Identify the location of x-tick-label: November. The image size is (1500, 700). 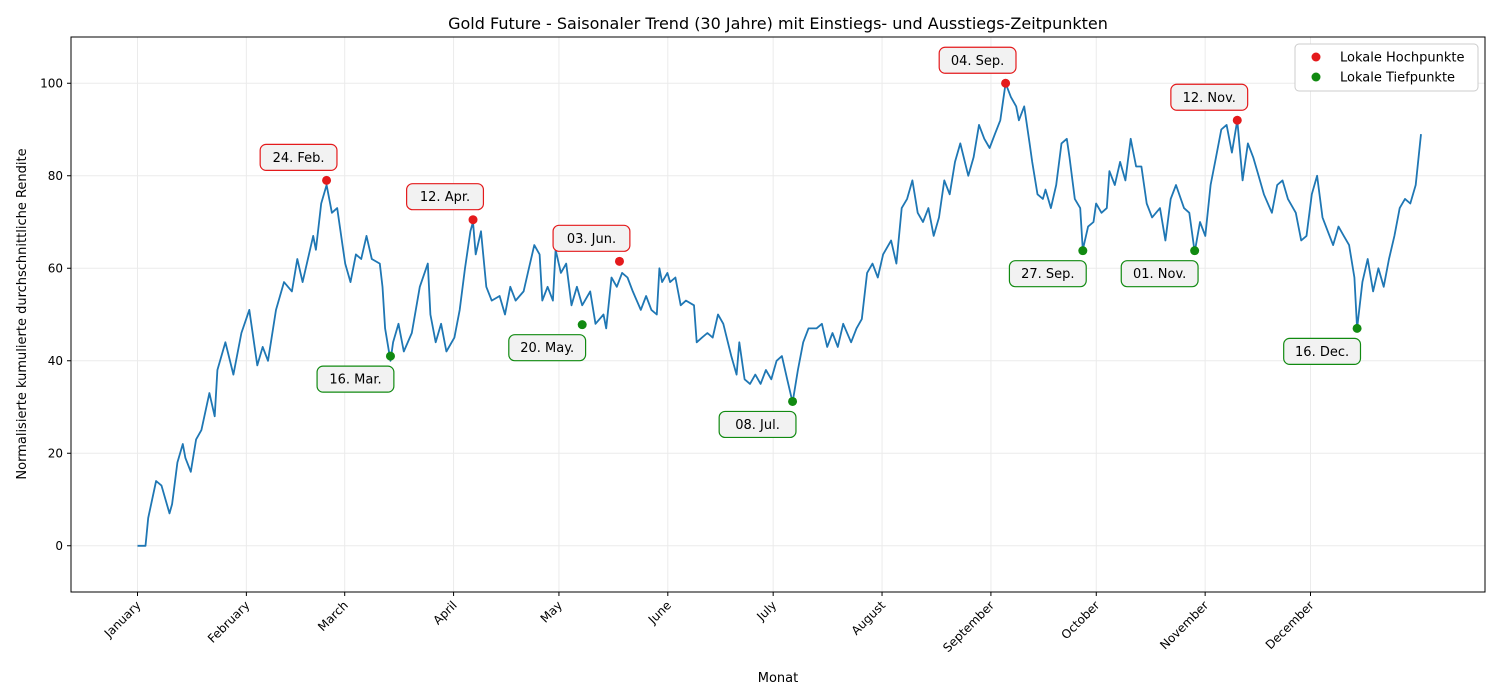
(1184, 625).